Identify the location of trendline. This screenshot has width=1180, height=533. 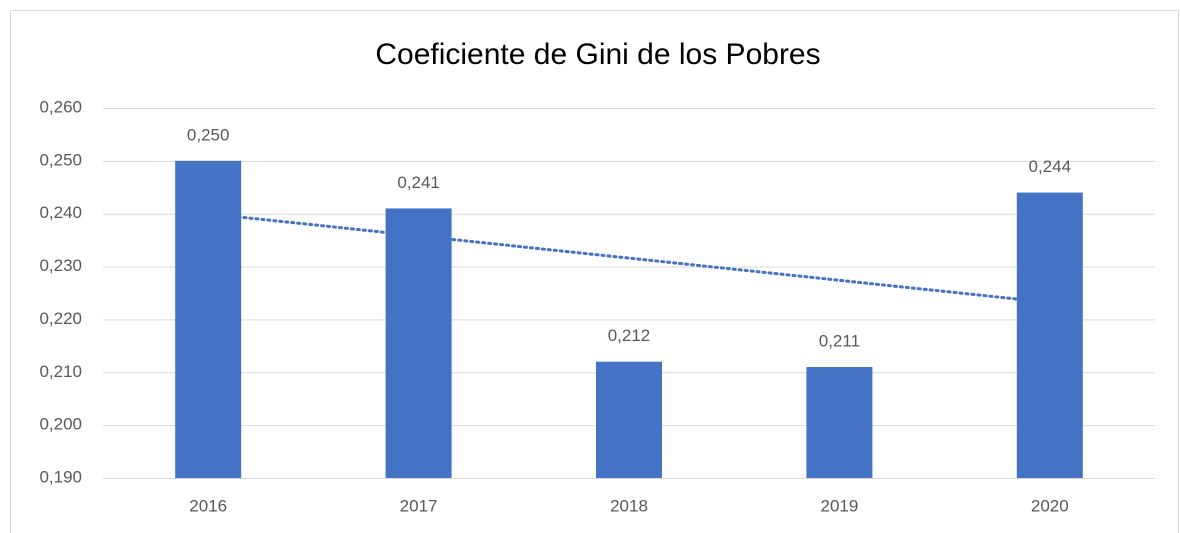
(629, 258).